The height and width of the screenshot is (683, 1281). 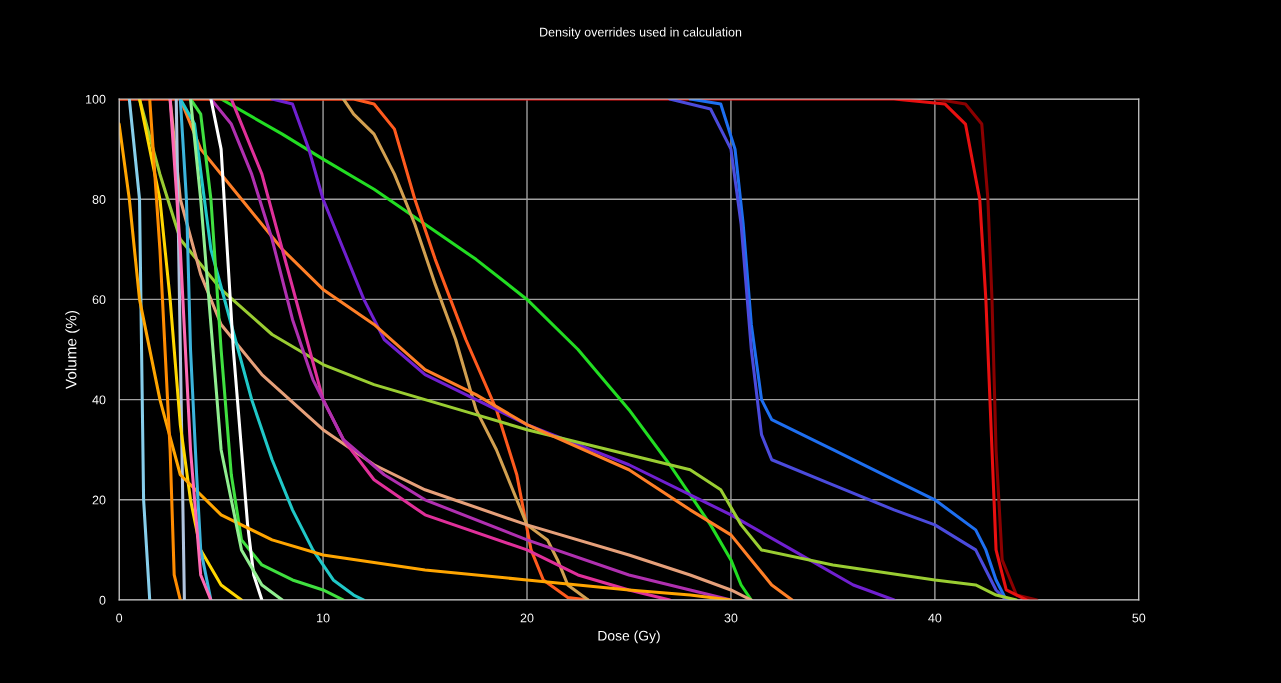 I want to click on y-tick-label: 20, so click(x=99, y=500).